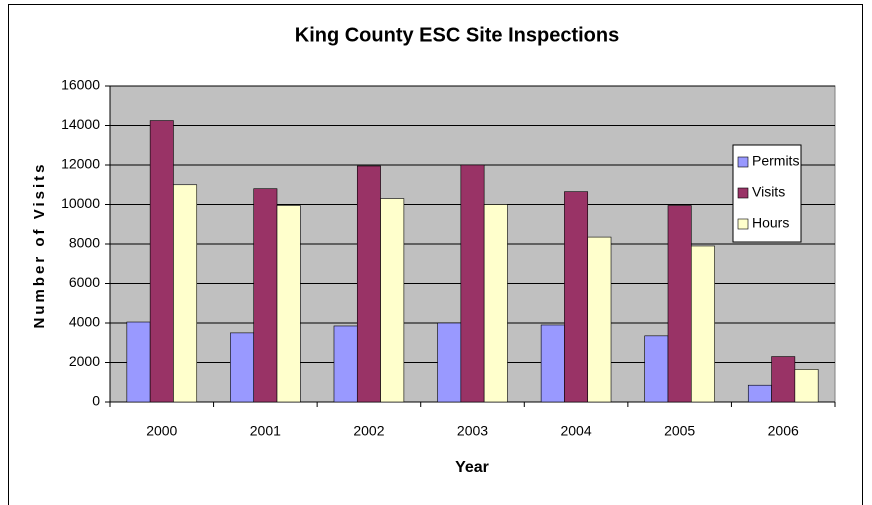  Describe the element at coordinates (783, 431) in the screenshot. I see `x-tick-label: 2006` at that location.